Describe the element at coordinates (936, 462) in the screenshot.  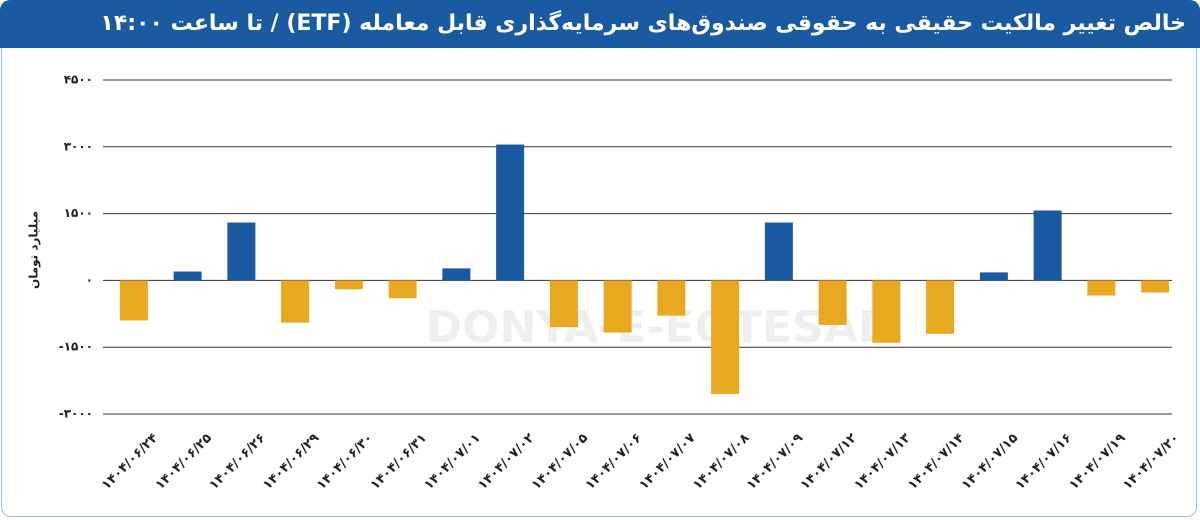
I see `x-tick-label: ۱۴۰۴/۰۷/۱۴` at that location.